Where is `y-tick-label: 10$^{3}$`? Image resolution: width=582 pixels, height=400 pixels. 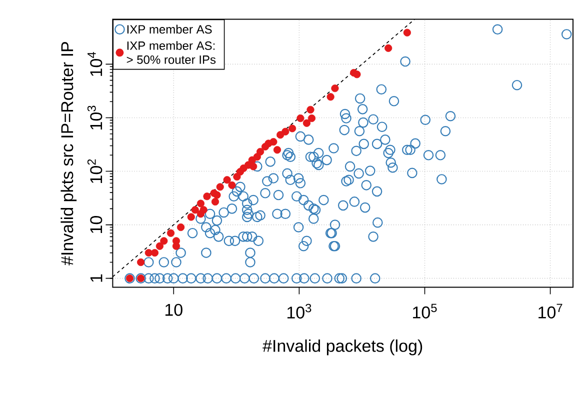
y-tick-label: 10$^{3}$ is located at coordinates (94, 118).